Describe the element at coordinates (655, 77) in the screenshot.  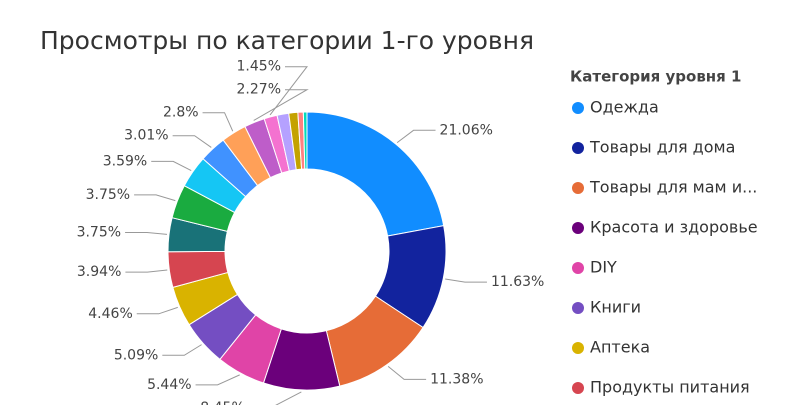
I see `legend-title: Категория уровня 1` at that location.